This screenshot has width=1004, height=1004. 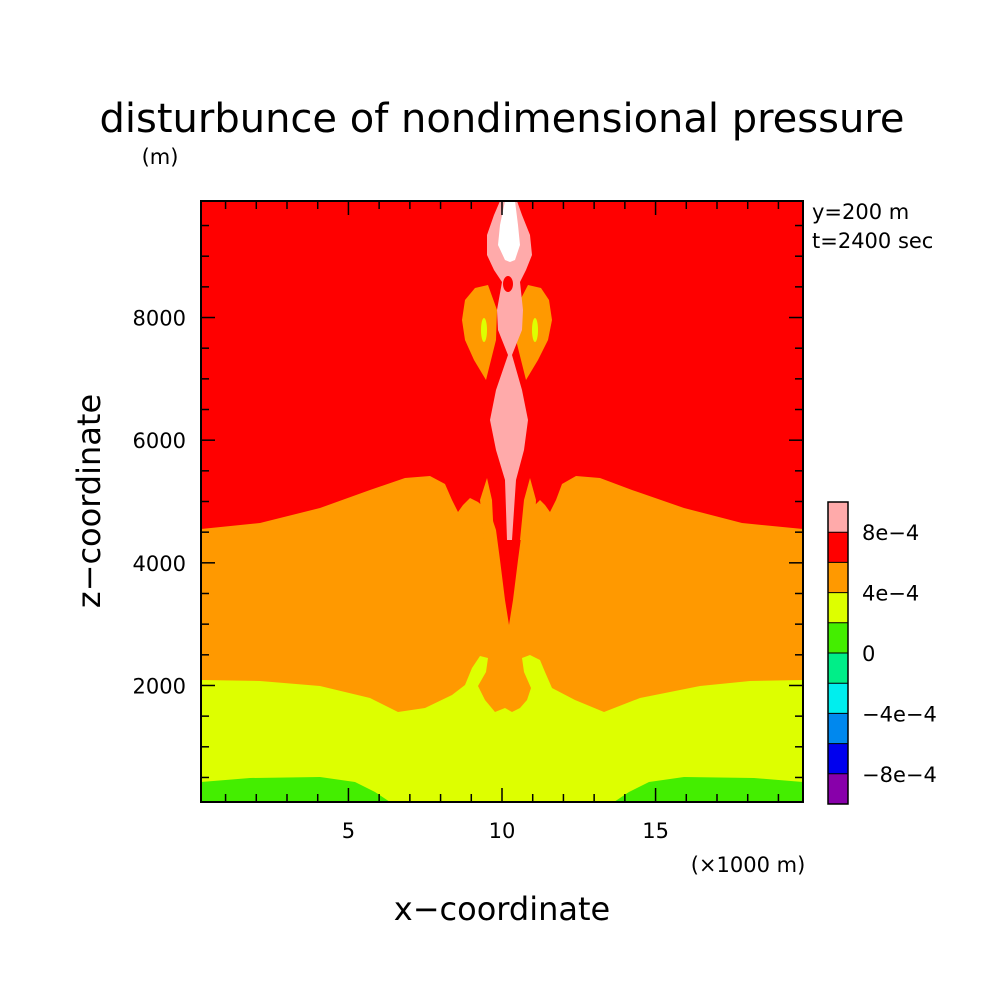 What do you see at coordinates (872, 241) in the screenshot?
I see `info-t: t=2400 sec` at bounding box center [872, 241].